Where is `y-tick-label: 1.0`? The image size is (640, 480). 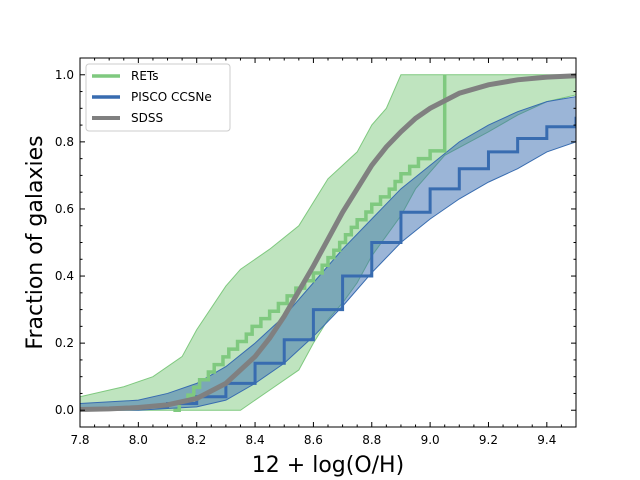
y-tick-label: 1.0 is located at coordinates (64, 75).